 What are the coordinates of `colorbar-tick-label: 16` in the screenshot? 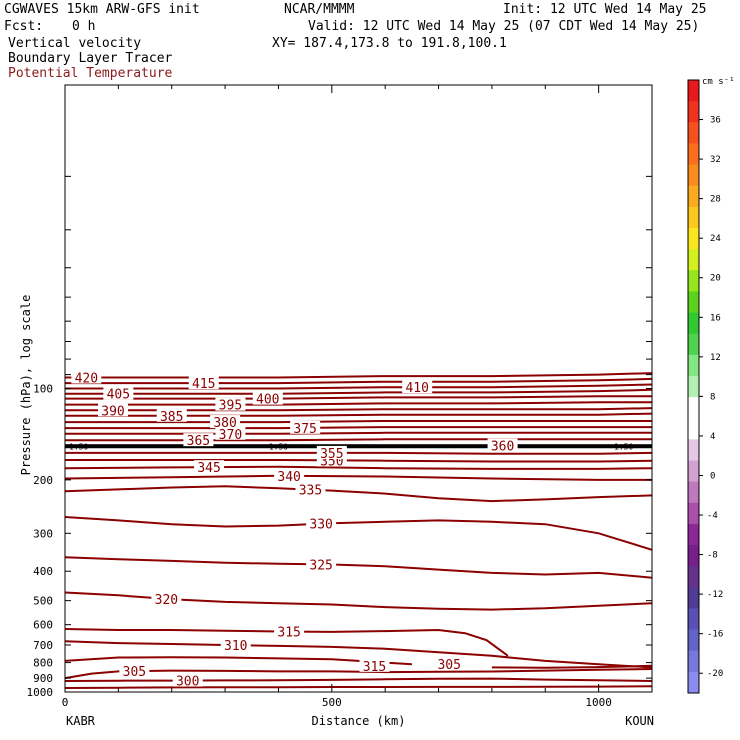 It's located at (715, 318).